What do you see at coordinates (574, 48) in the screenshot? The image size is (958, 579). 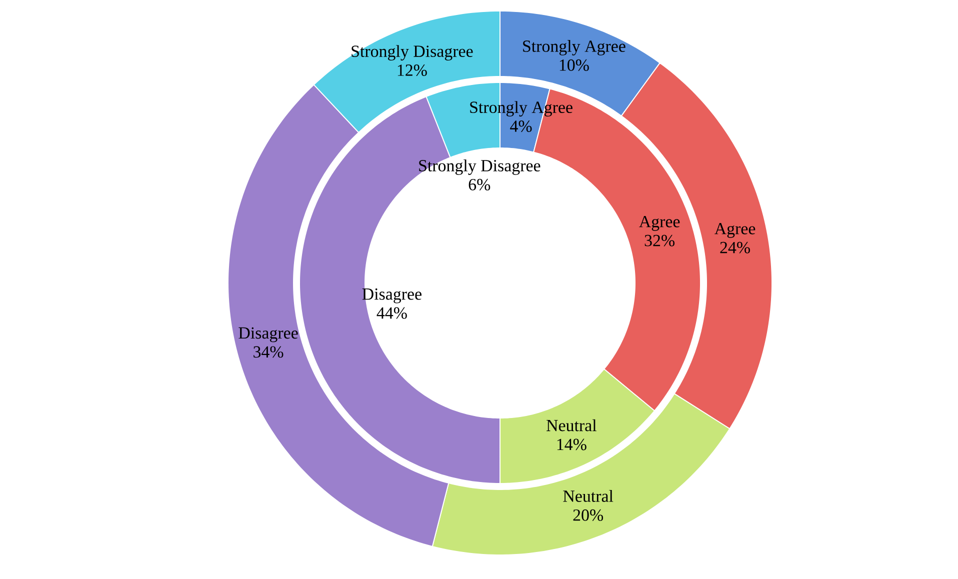 I see `slice-label: Strongly Agree` at bounding box center [574, 48].